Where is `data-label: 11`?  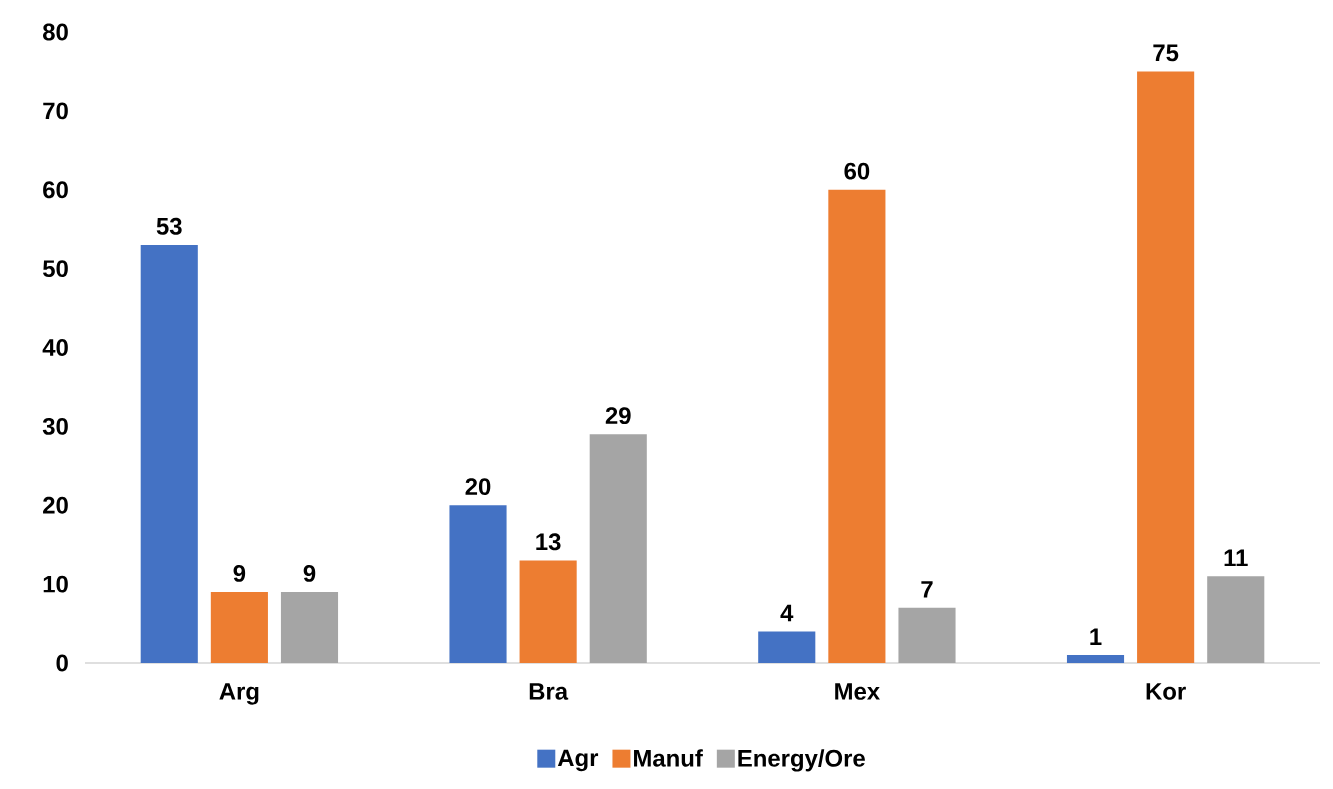
data-label: 11 is located at coordinates (1236, 558).